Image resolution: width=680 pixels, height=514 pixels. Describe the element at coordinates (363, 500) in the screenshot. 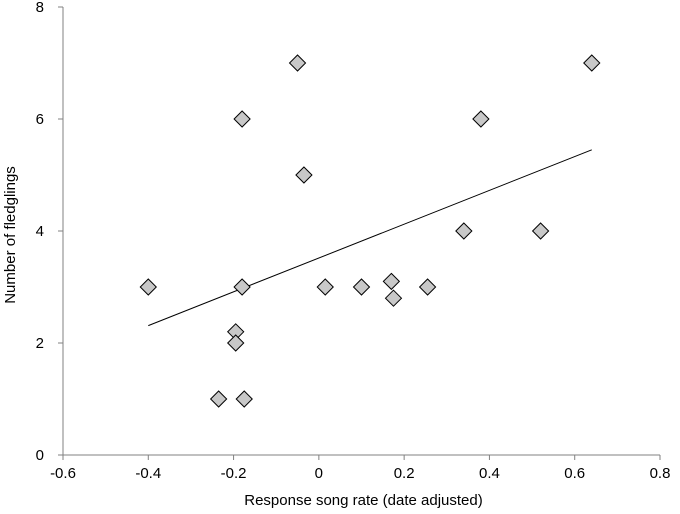

I see `x-axis-title: Response song rate (date adjusted)` at that location.